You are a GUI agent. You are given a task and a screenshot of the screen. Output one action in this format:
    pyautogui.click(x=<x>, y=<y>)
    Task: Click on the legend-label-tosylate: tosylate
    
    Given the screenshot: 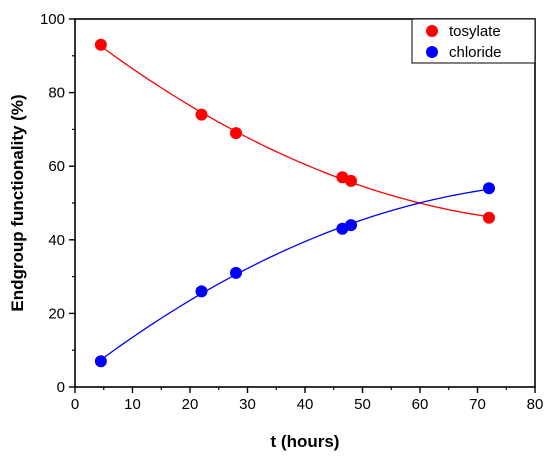 What is the action you would take?
    pyautogui.click(x=475, y=31)
    